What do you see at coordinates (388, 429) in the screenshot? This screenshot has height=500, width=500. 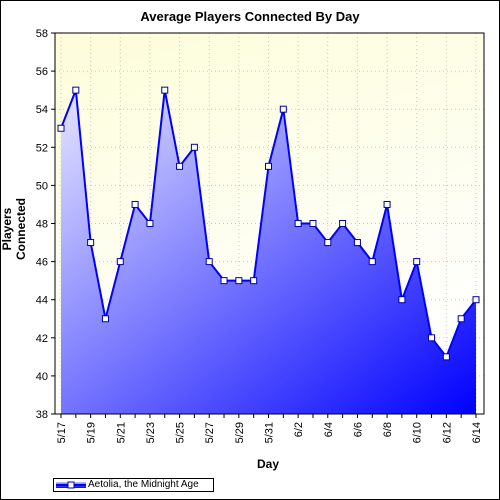 I see `x-tick-label: 6/8` at bounding box center [388, 429].